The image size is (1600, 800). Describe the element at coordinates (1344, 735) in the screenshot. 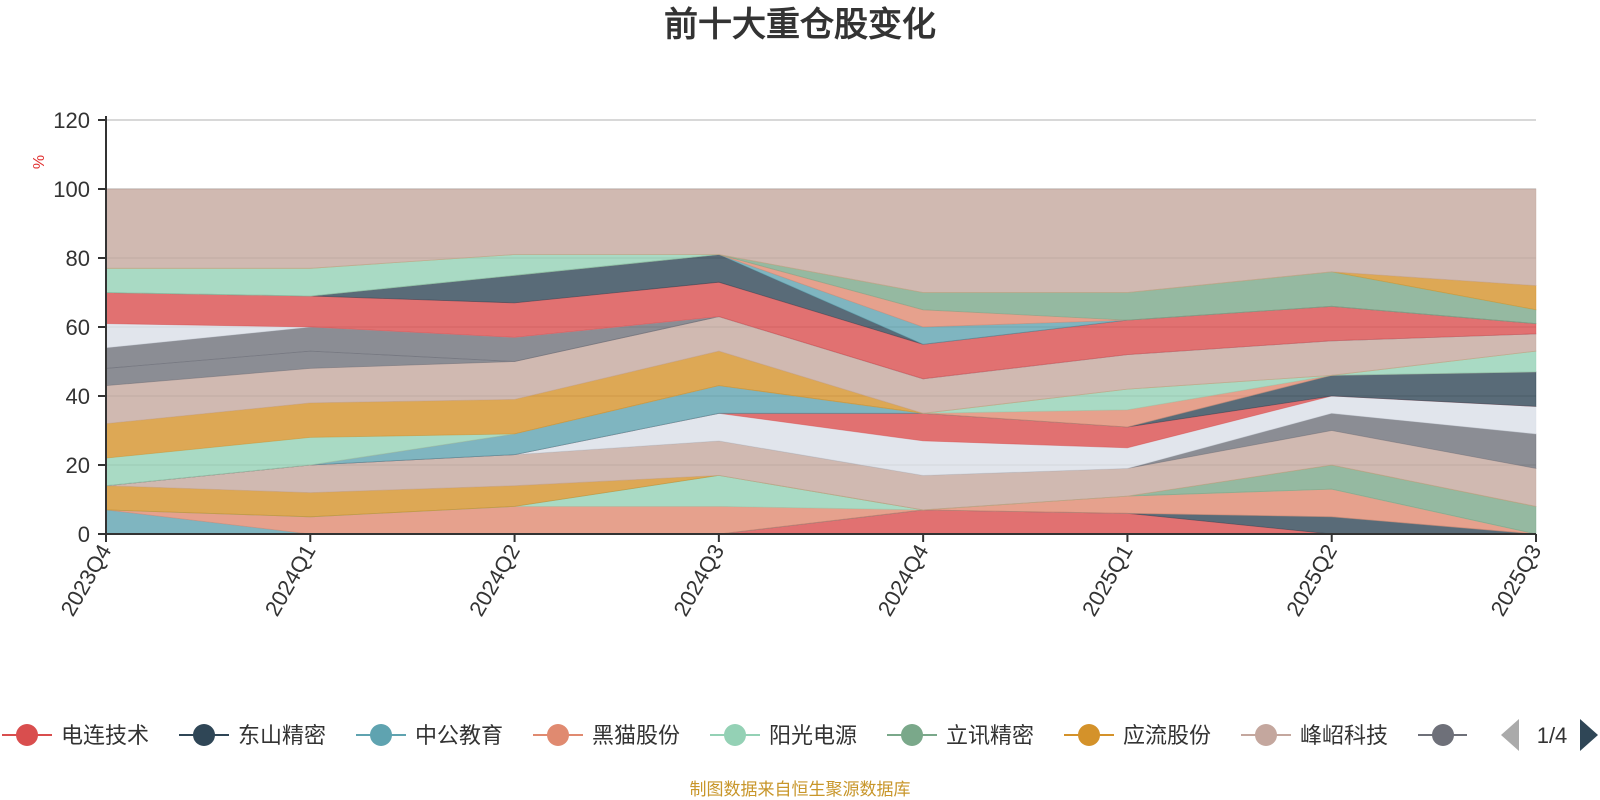

I see `legend-label-8: 峰岹科技` at that location.